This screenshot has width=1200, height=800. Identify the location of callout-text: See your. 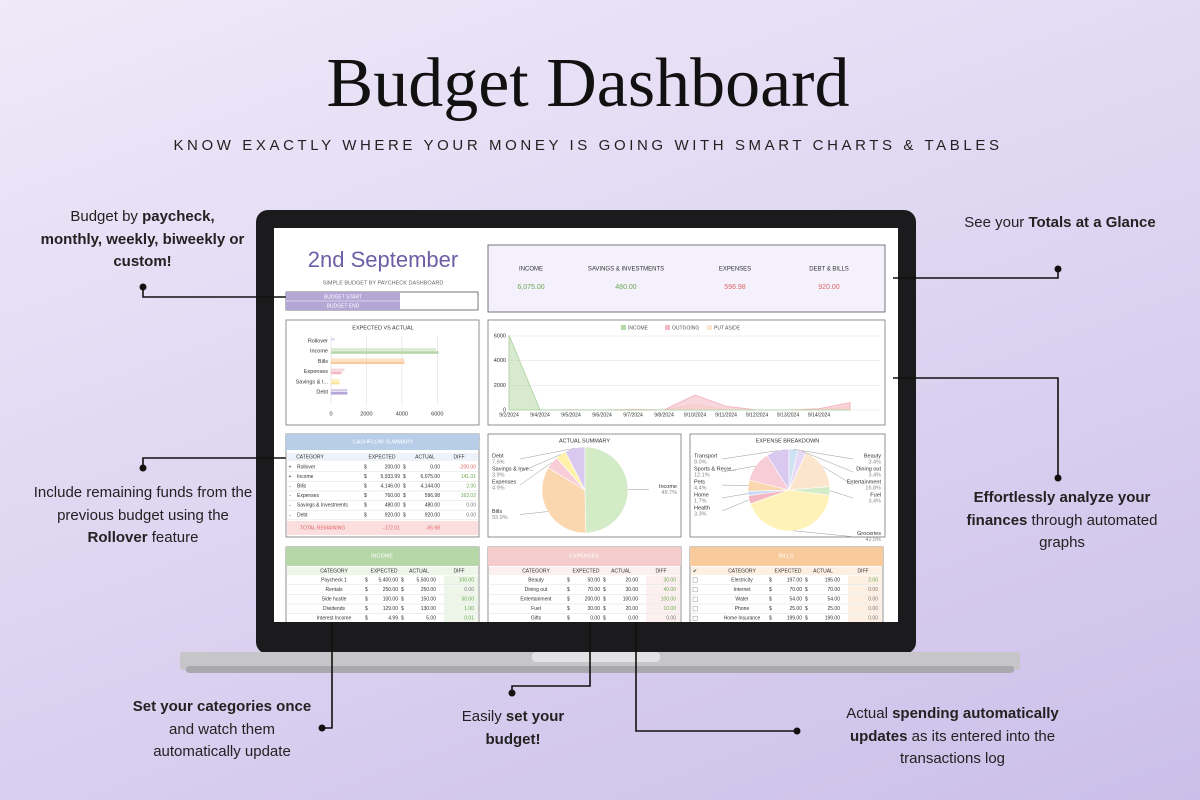
(996, 222).